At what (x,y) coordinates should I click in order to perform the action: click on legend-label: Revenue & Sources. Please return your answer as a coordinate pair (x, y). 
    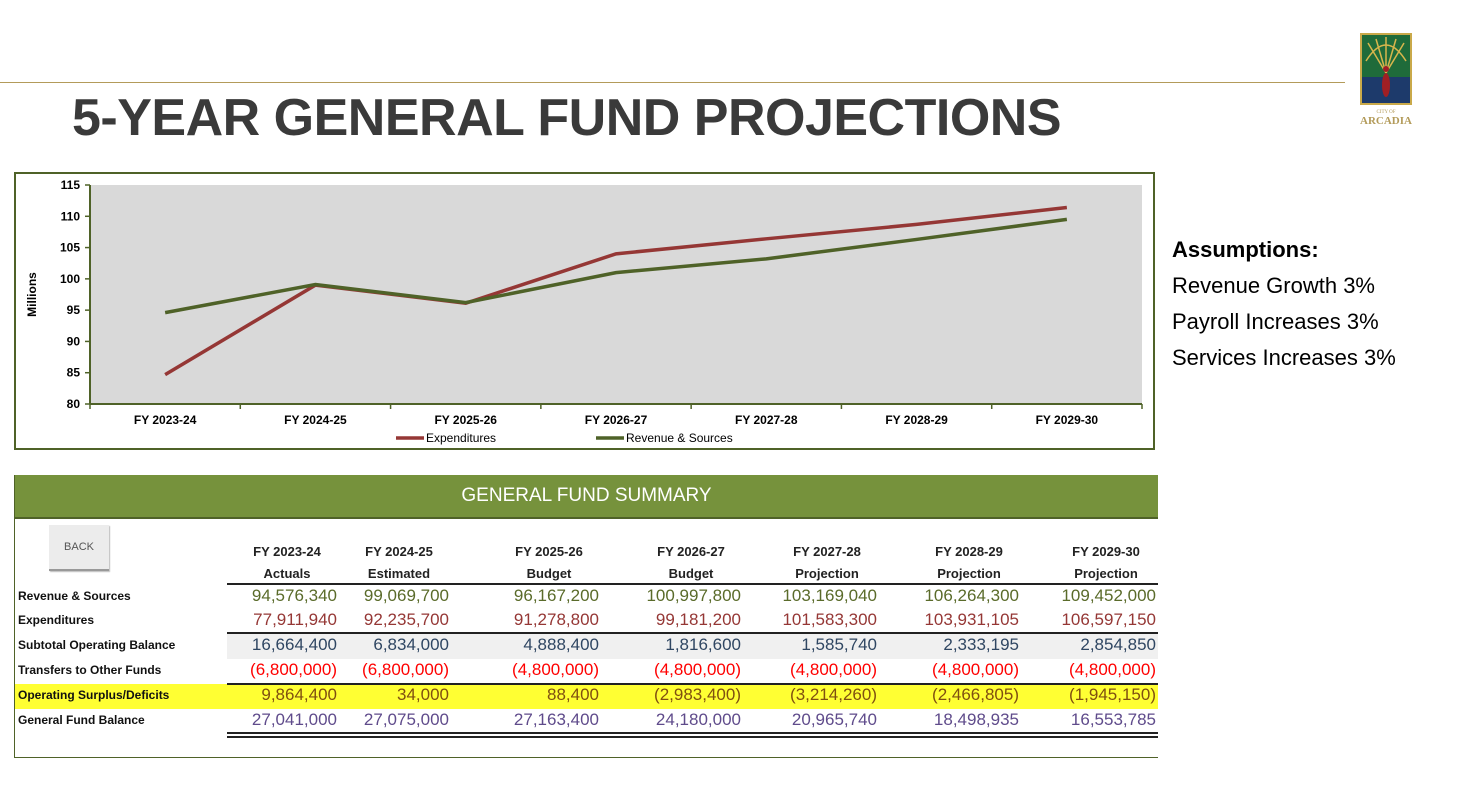
    Looking at the image, I should click on (679, 438).